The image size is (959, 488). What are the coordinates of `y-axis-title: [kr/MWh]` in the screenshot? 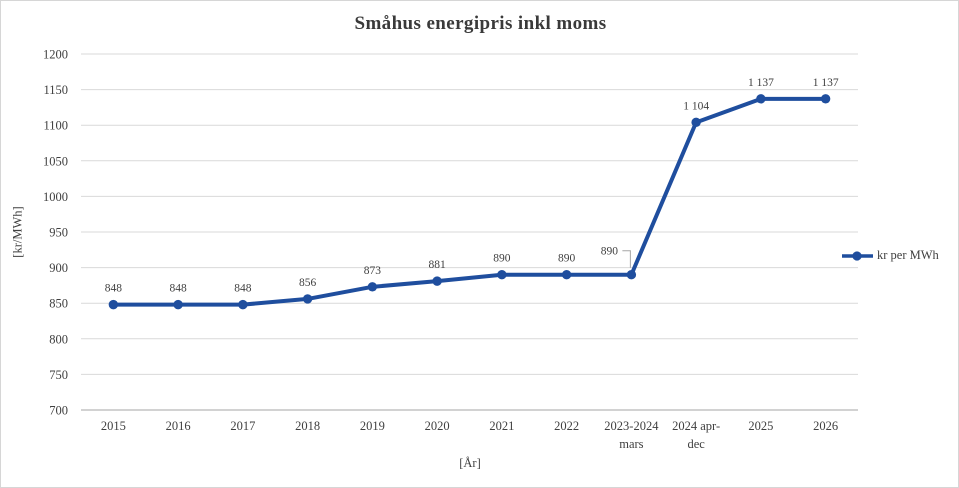 It's located at (17, 232).